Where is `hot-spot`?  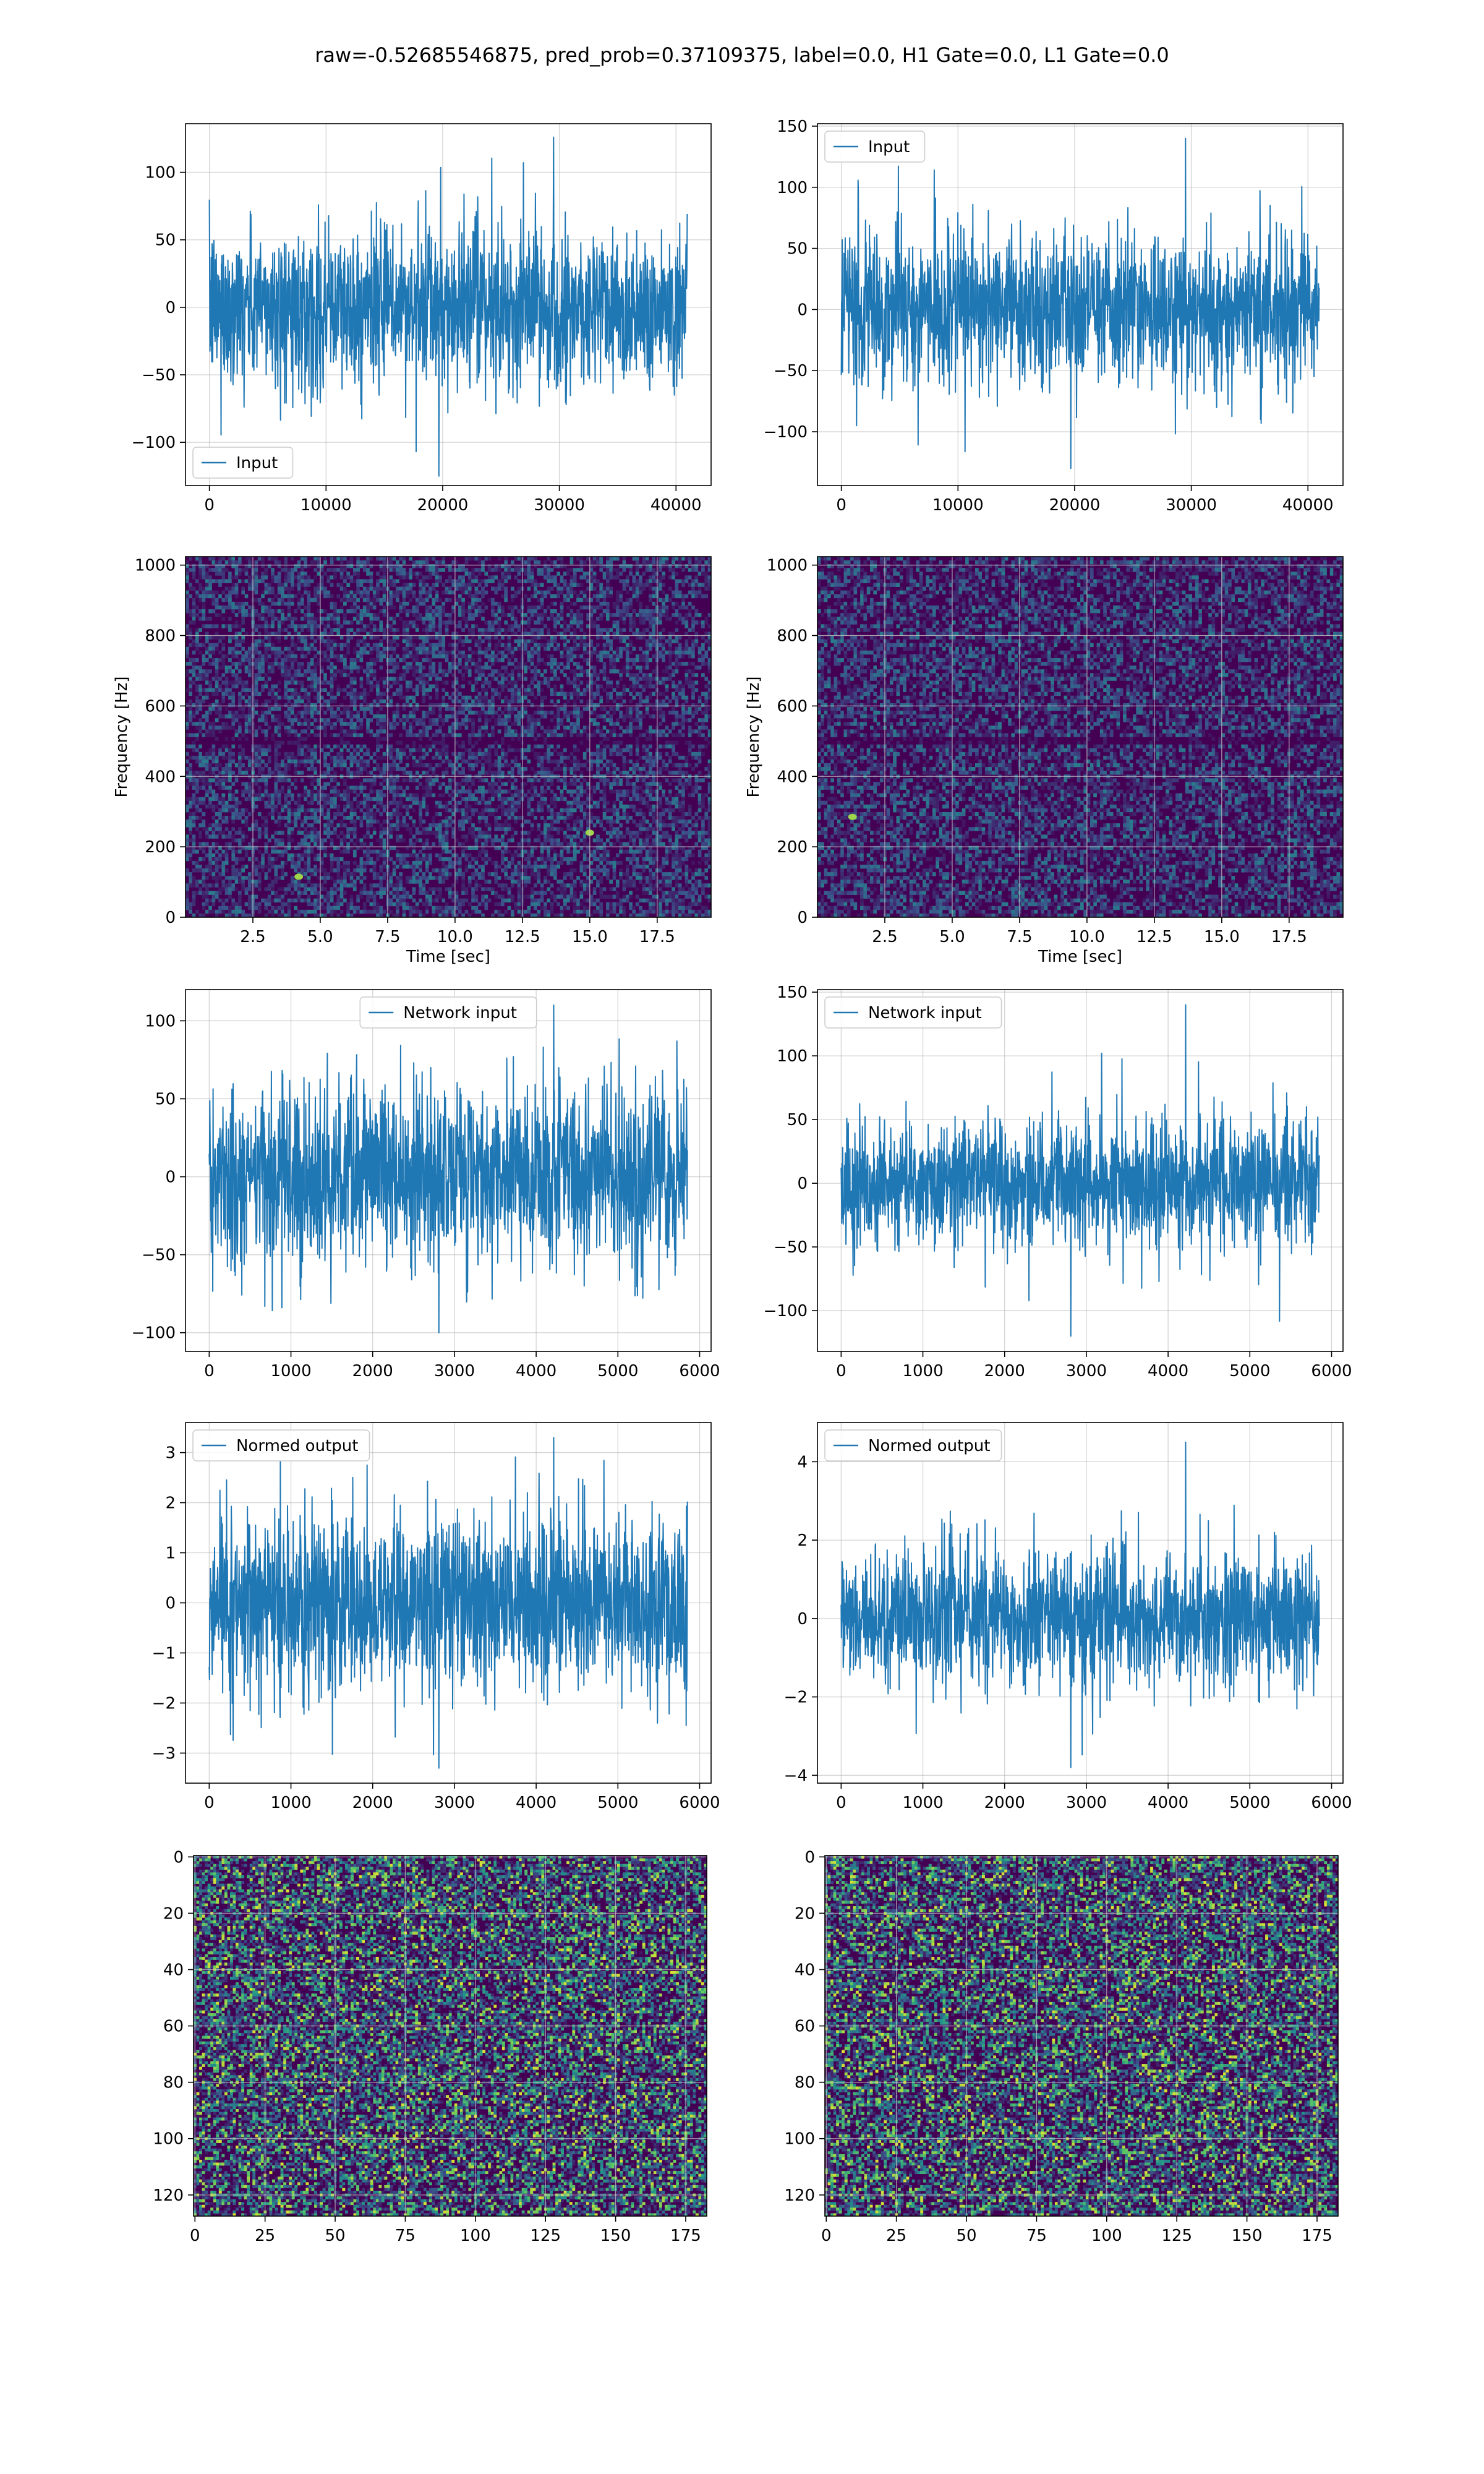 hot-spot is located at coordinates (299, 876).